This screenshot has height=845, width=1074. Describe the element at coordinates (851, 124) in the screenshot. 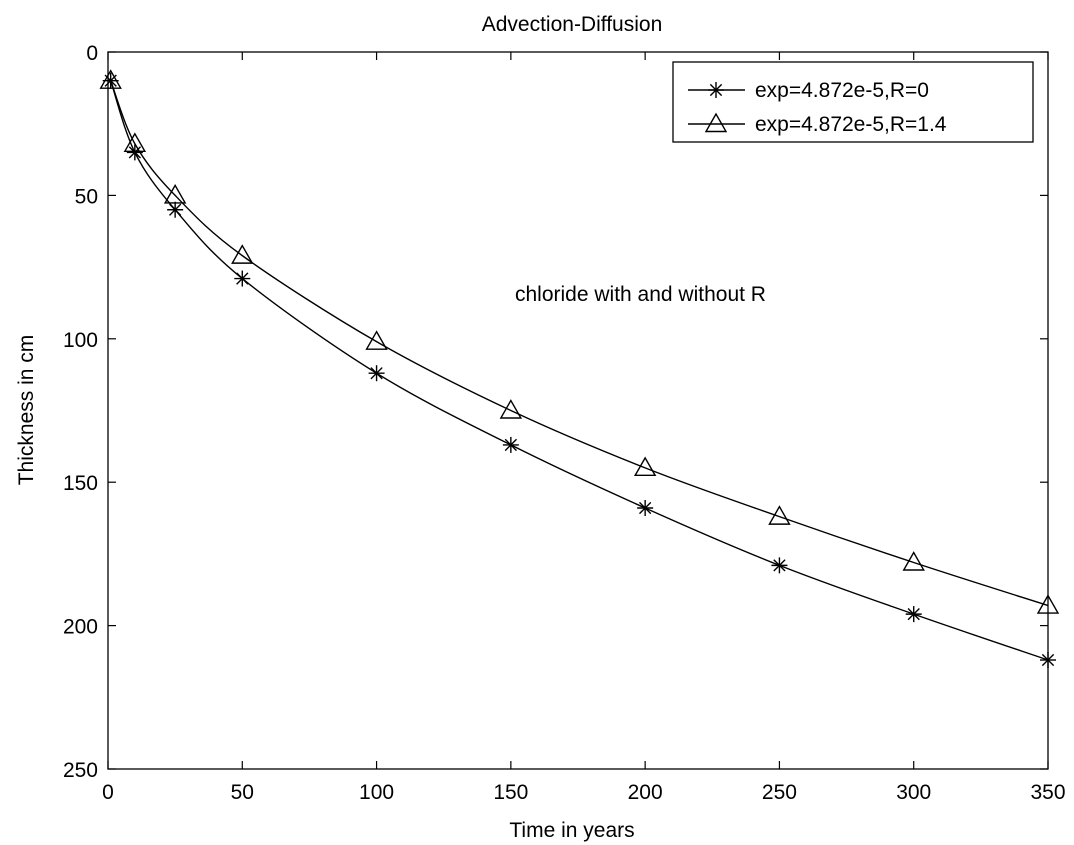

I see `legend-label-1: exp=4.872e-5,R=1.4` at that location.